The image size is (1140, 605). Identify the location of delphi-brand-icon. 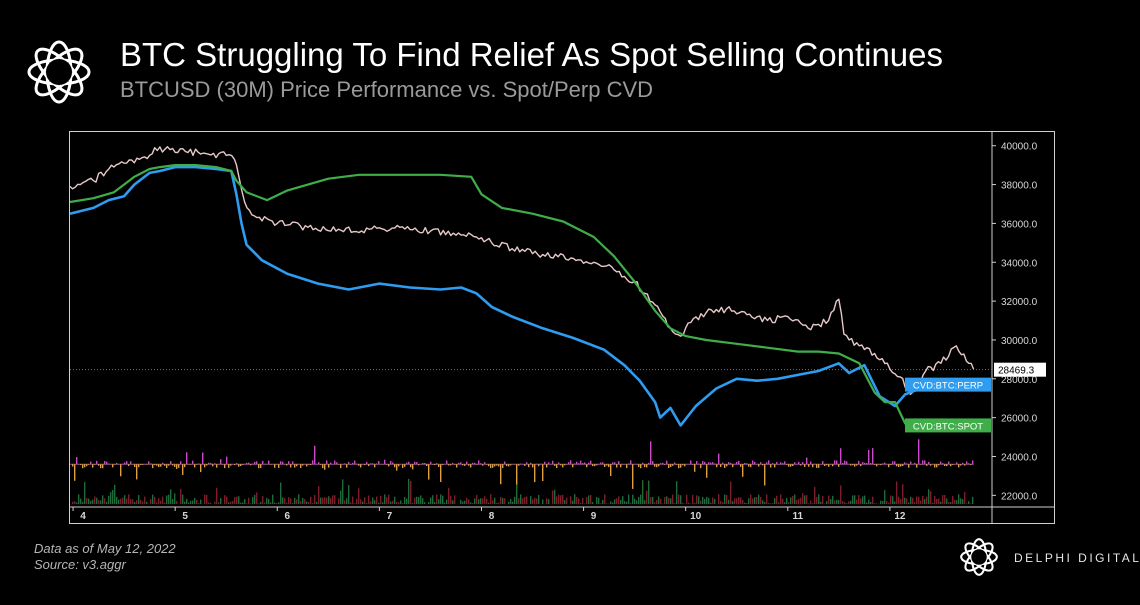
(979, 557).